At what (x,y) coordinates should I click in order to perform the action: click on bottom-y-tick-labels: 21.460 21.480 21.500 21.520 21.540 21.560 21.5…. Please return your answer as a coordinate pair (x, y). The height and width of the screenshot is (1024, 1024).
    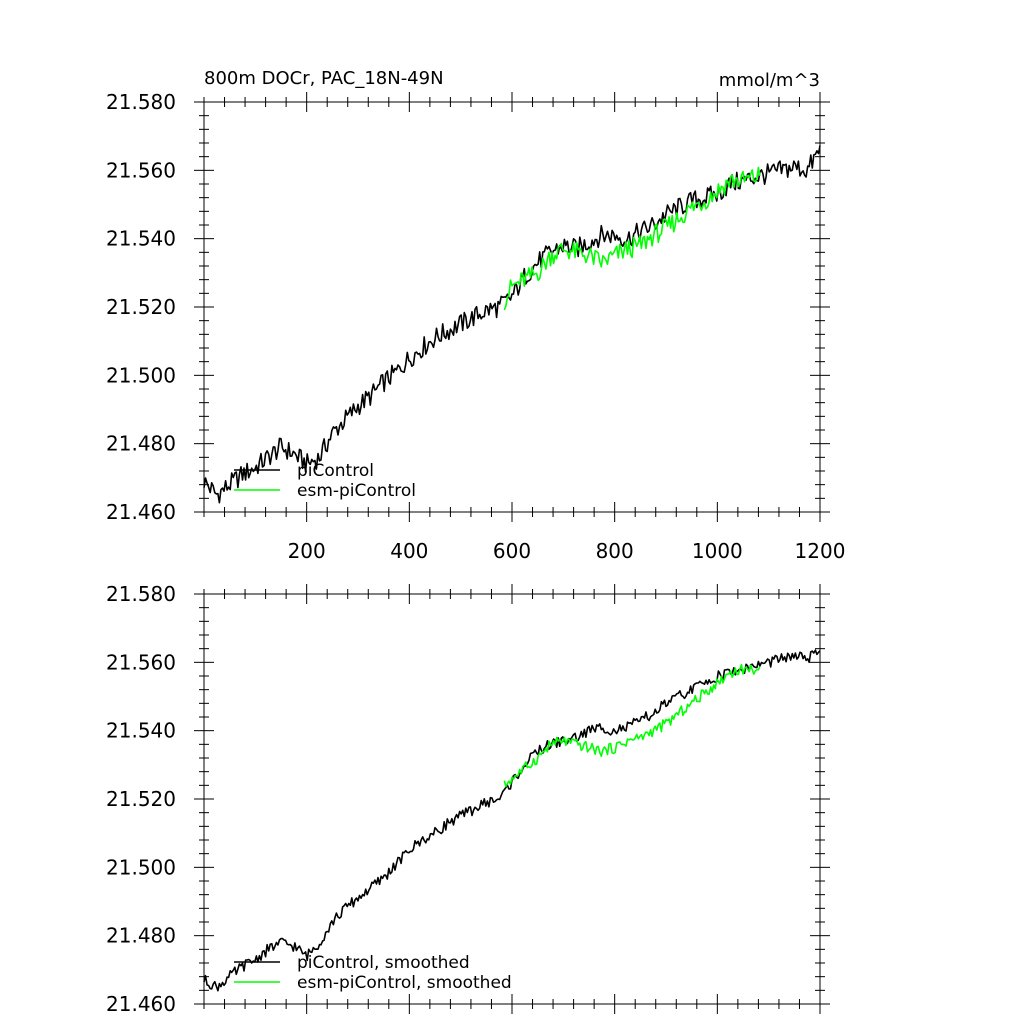
    Looking at the image, I should click on (141, 799).